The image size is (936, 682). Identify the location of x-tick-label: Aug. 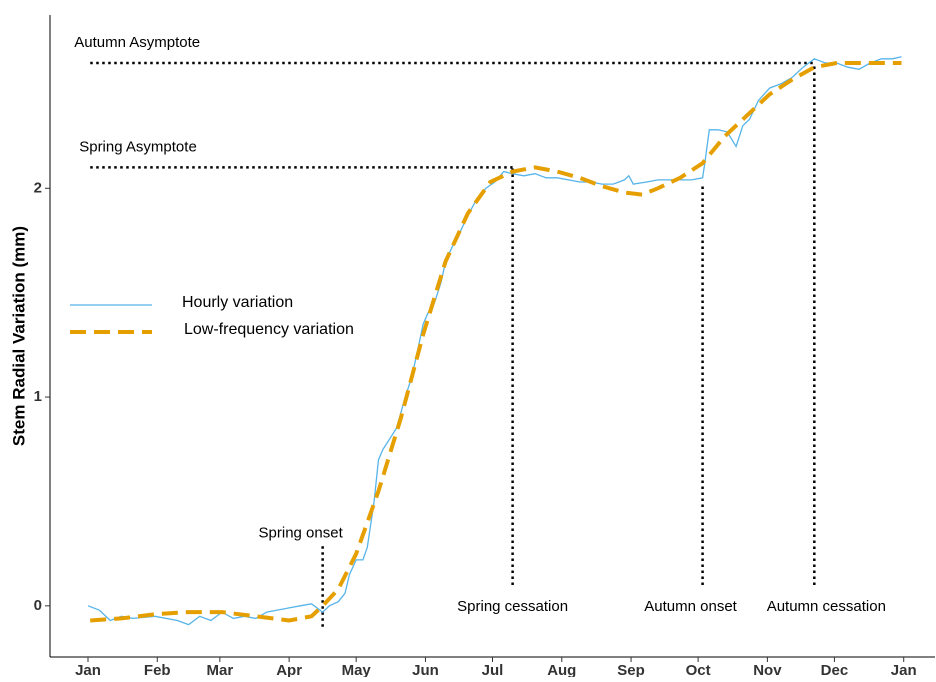
(561, 669).